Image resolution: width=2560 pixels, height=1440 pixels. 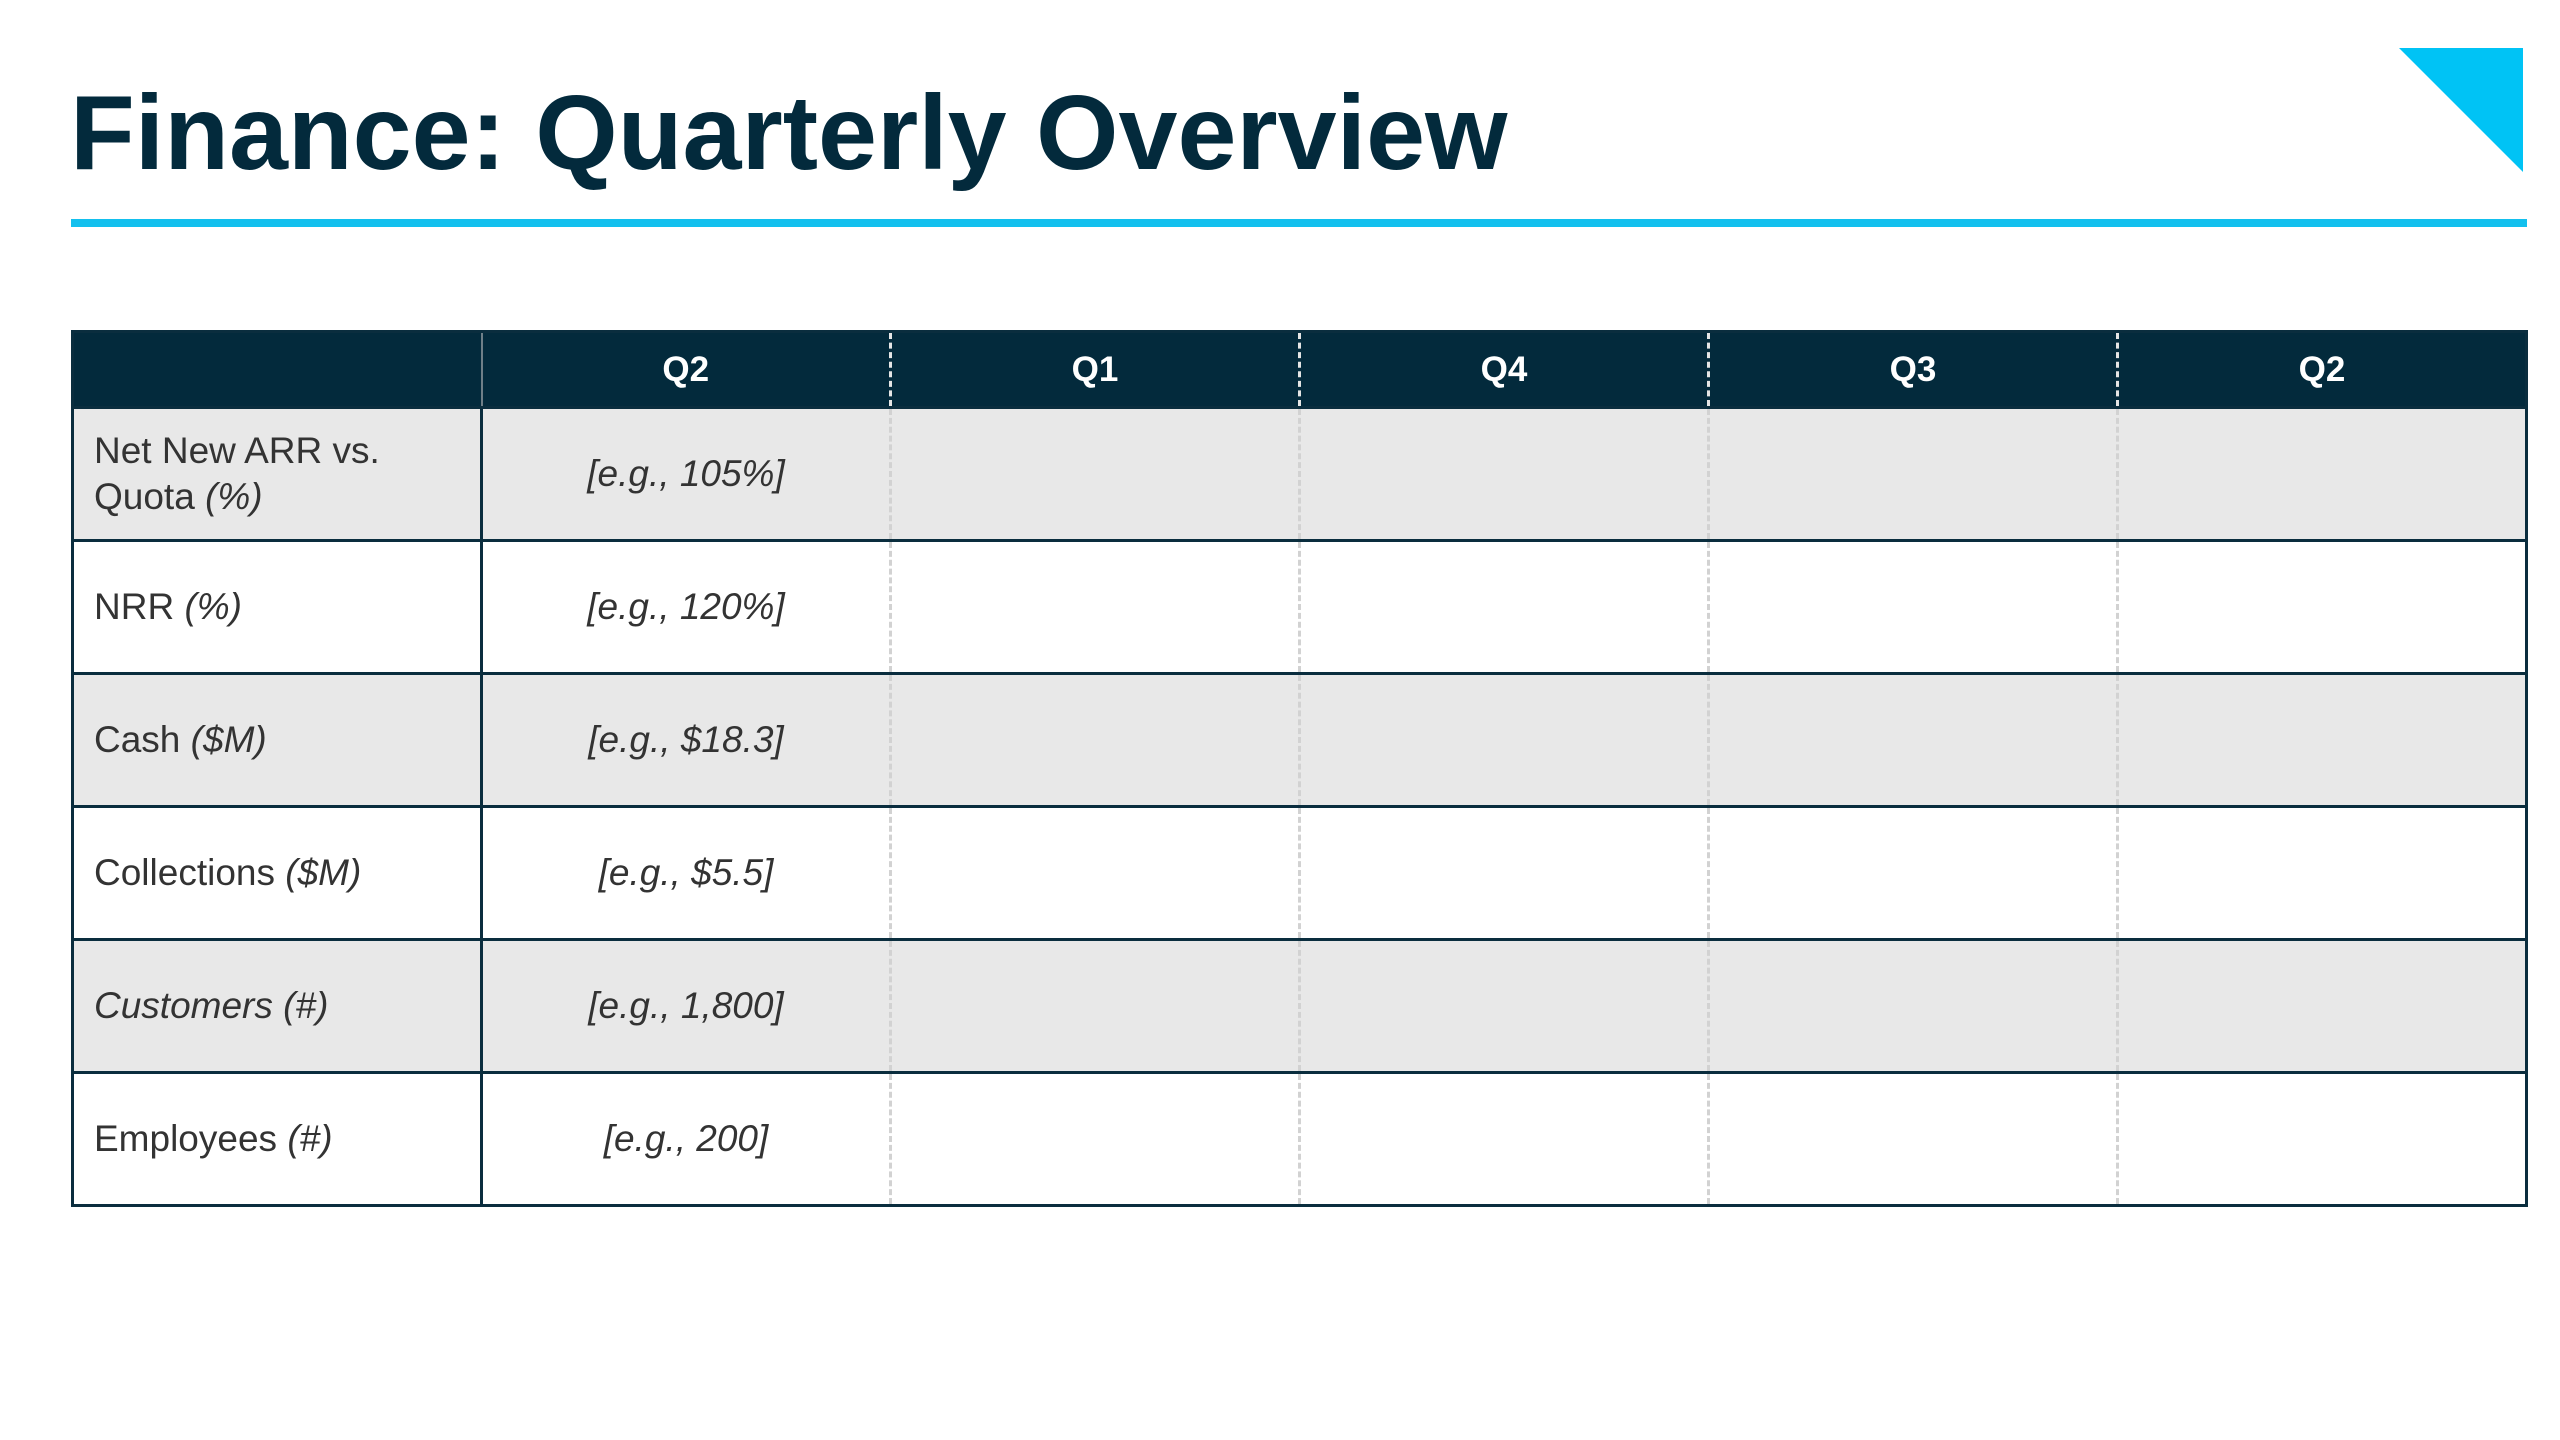 I want to click on table-row: Collections ($M) [e.g., $5.5], so click(x=1299, y=873).